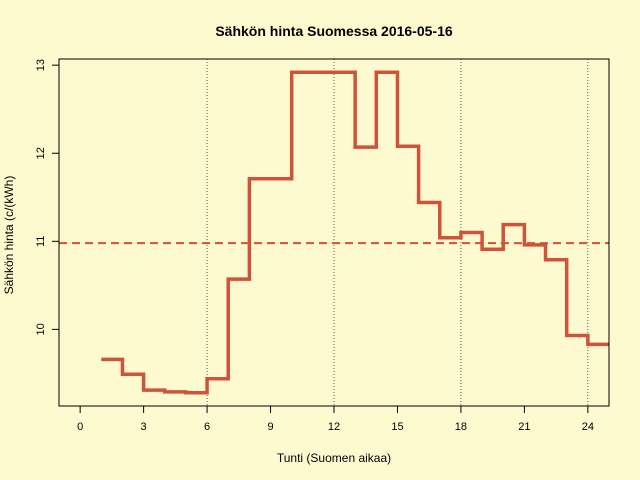 The height and width of the screenshot is (480, 640). Describe the element at coordinates (334, 458) in the screenshot. I see `x-axis-label: Tunti (Suomen aikaa)` at that location.